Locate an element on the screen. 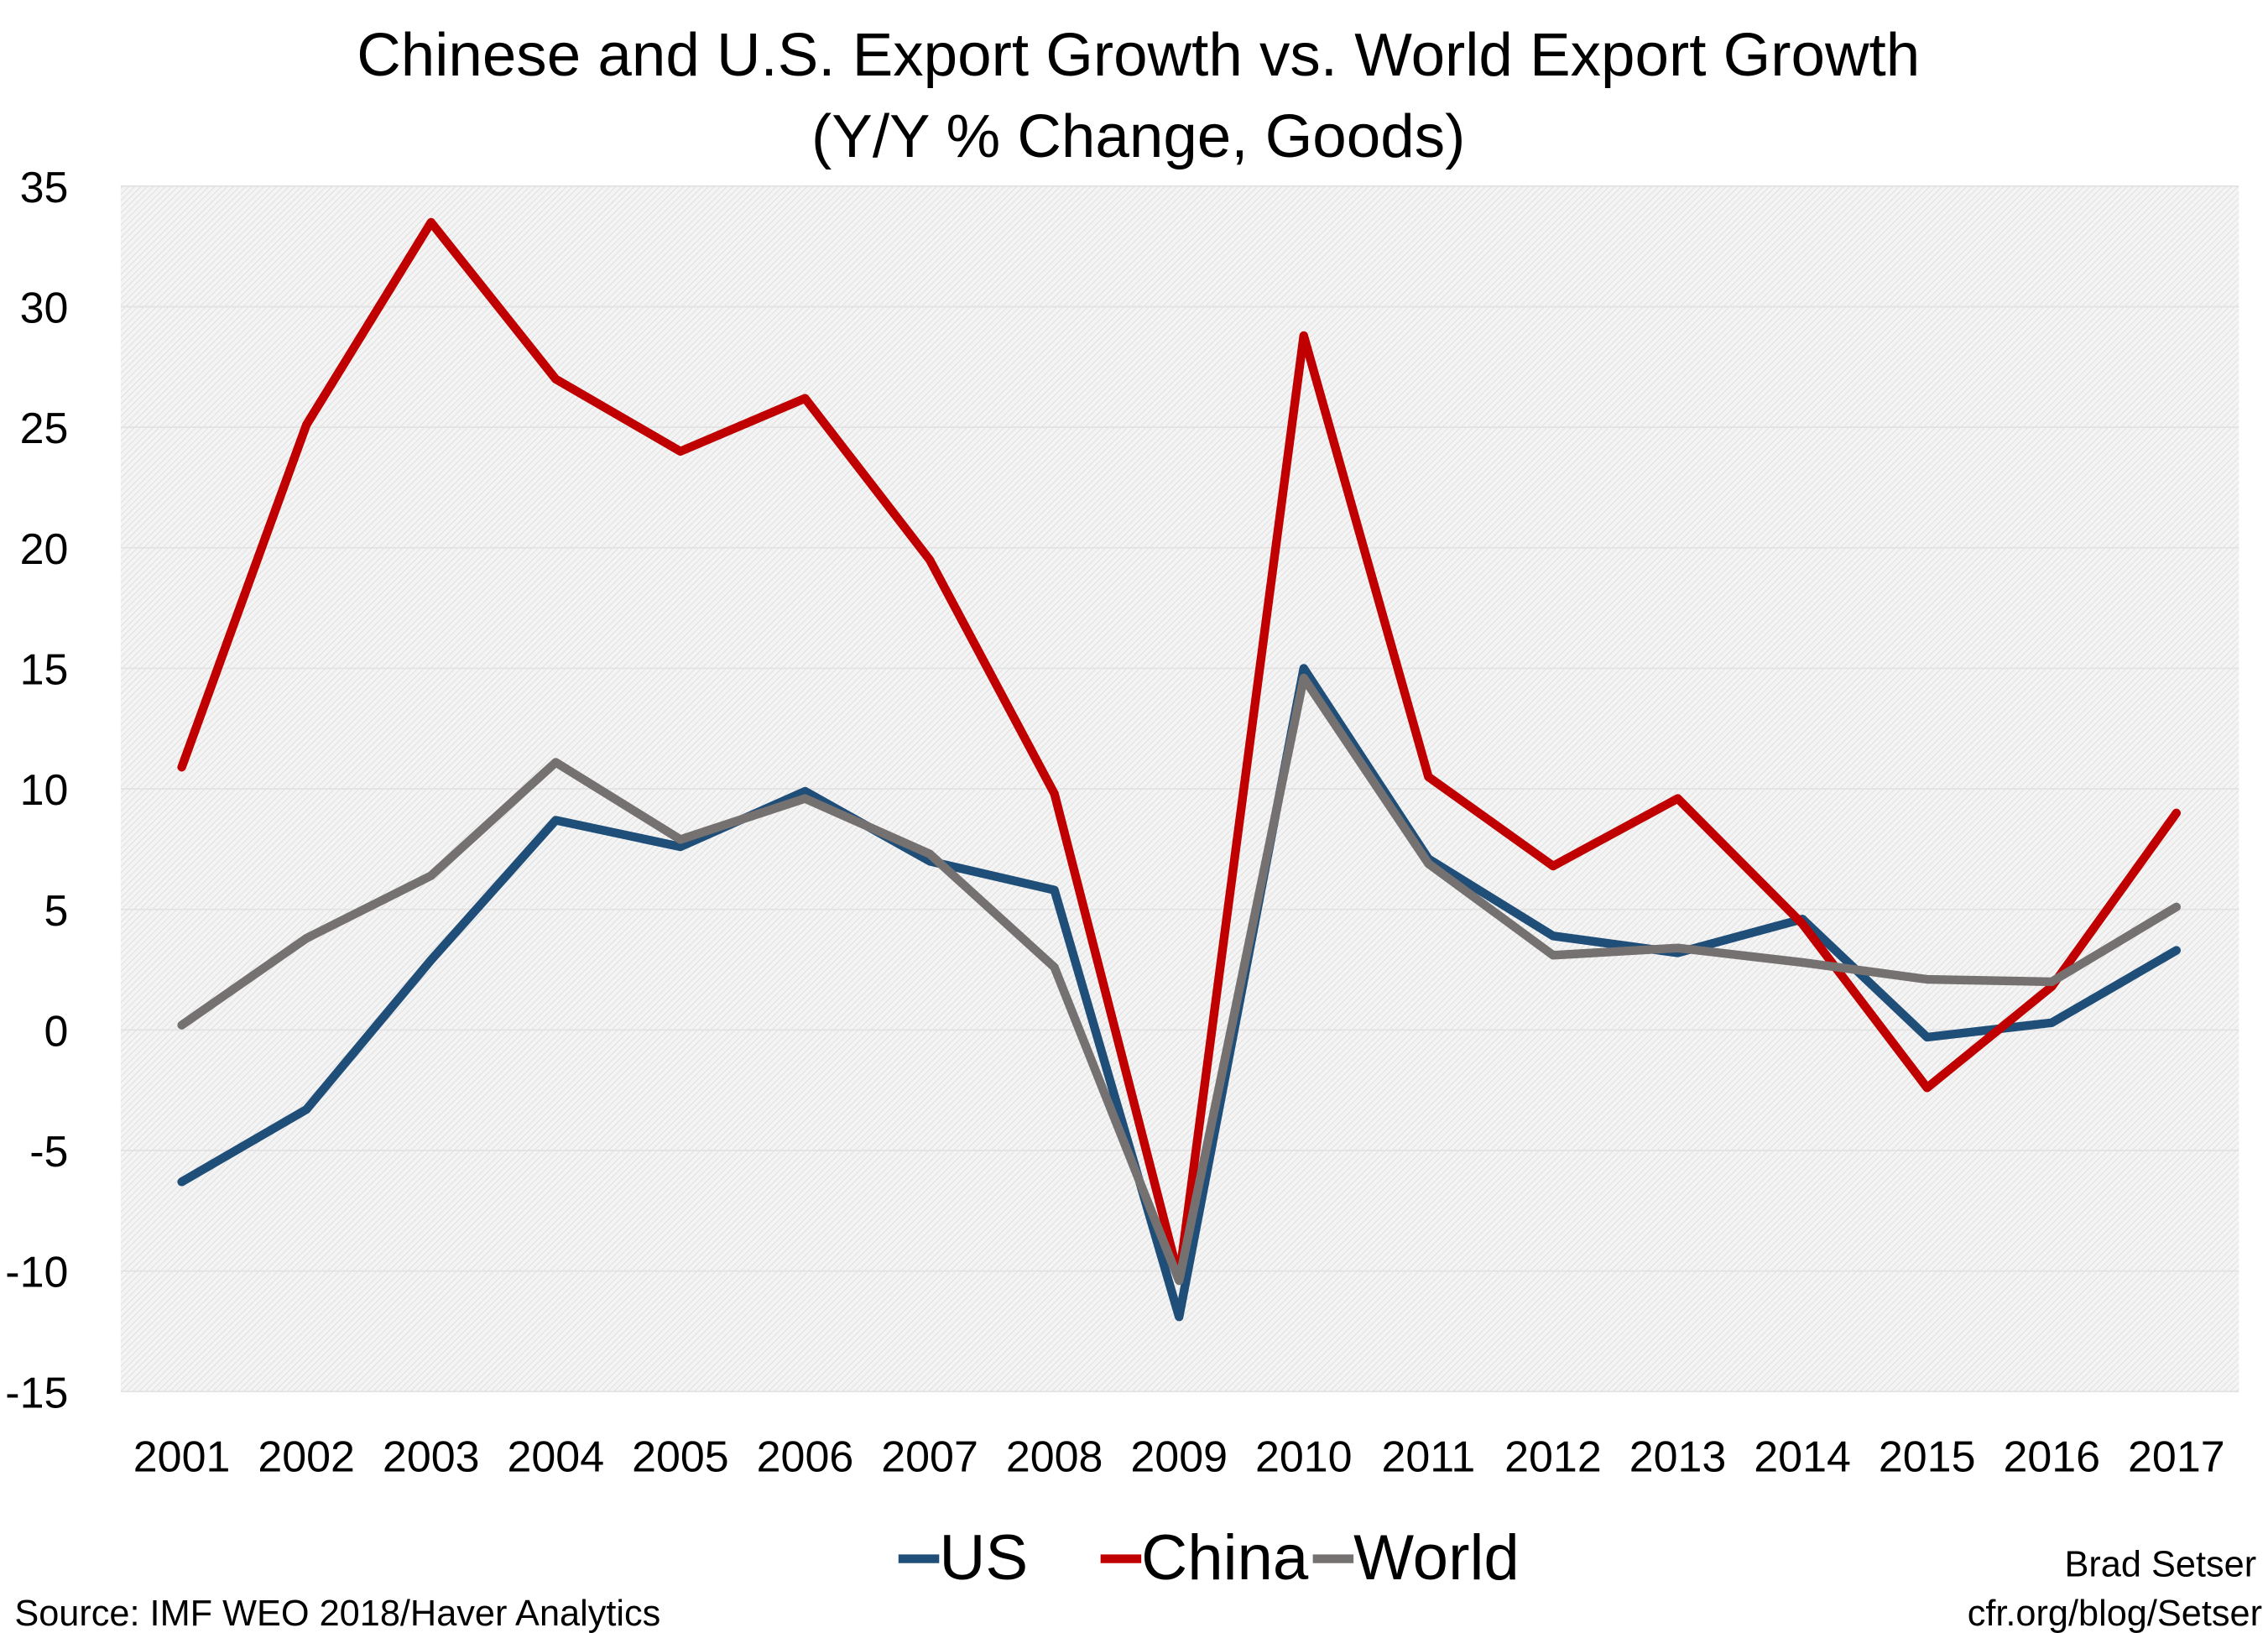 The width and height of the screenshot is (2268, 1633). y-tick-label: 35 is located at coordinates (44, 188).